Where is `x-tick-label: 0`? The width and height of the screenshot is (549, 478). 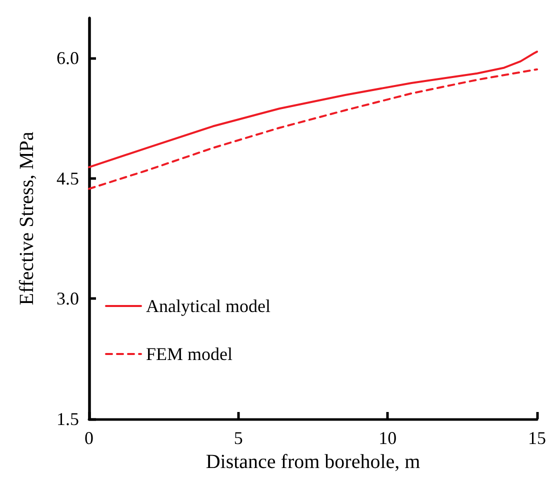
x-tick-label: 0 is located at coordinates (89, 438).